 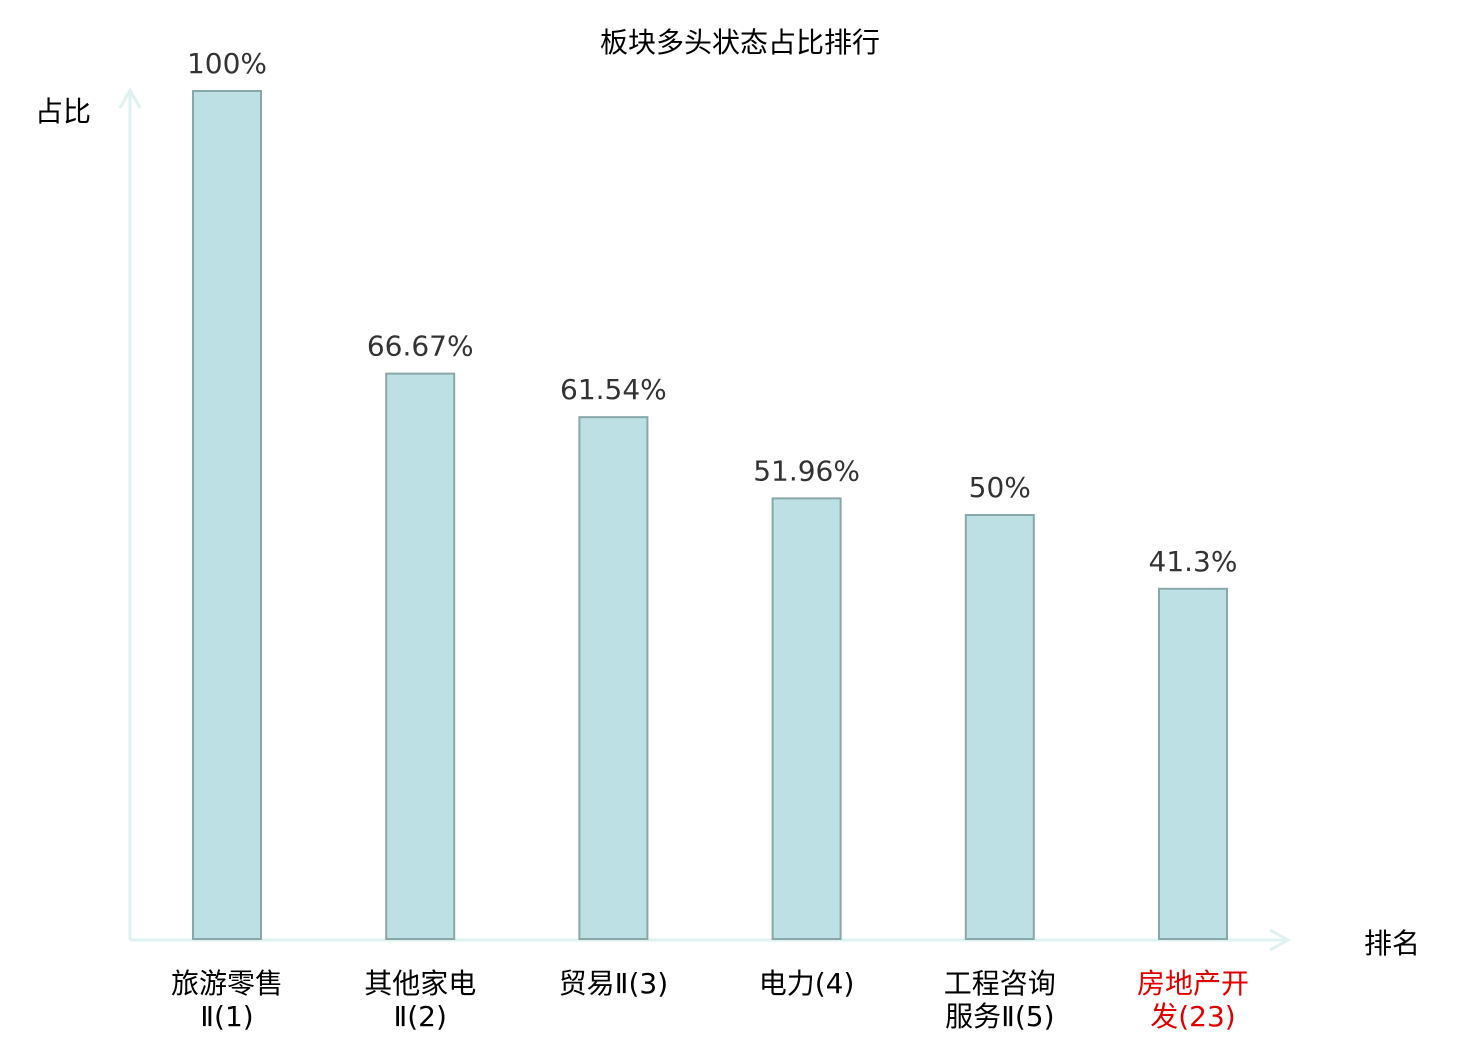 What do you see at coordinates (1193, 561) in the screenshot?
I see `data-label: 41.3%` at bounding box center [1193, 561].